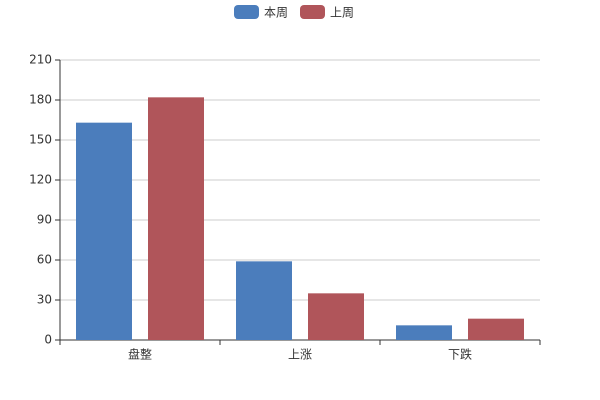 The image size is (600, 400). What do you see at coordinates (44, 260) in the screenshot?
I see `y-tick-label: 60` at bounding box center [44, 260].